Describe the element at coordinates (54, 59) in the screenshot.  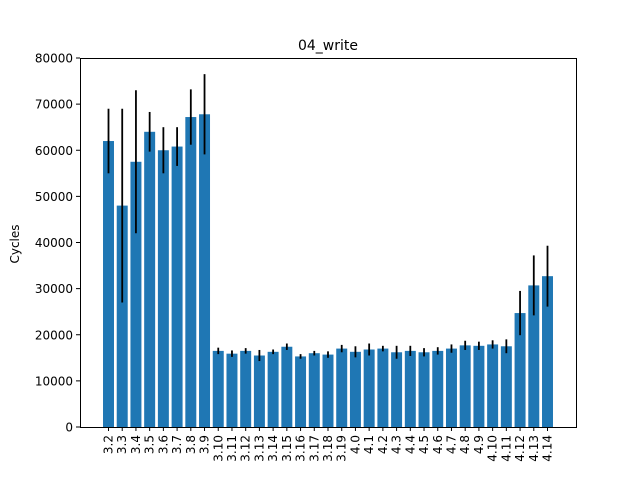
I see `y-tick-label-80000: 80000` at that location.